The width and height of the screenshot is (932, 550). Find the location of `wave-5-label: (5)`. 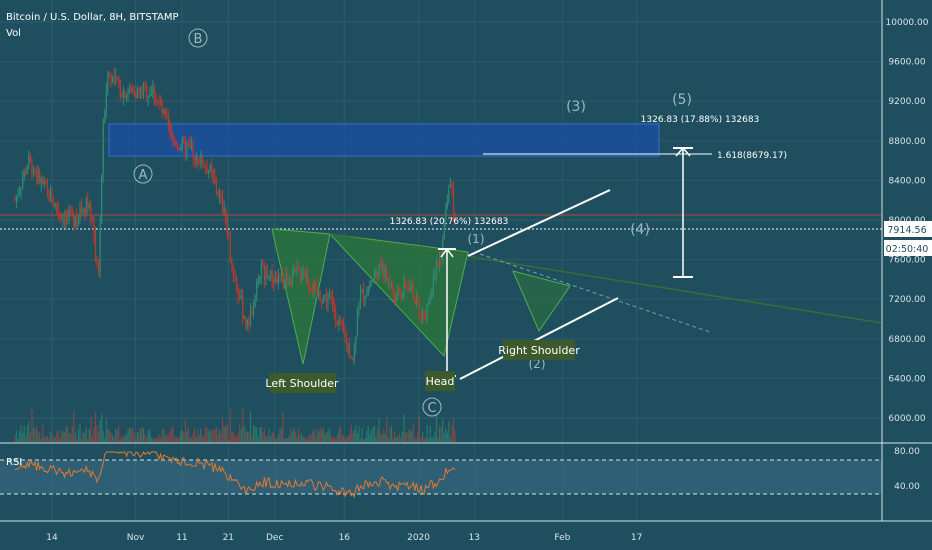

wave-5-label: (5) is located at coordinates (682, 100).